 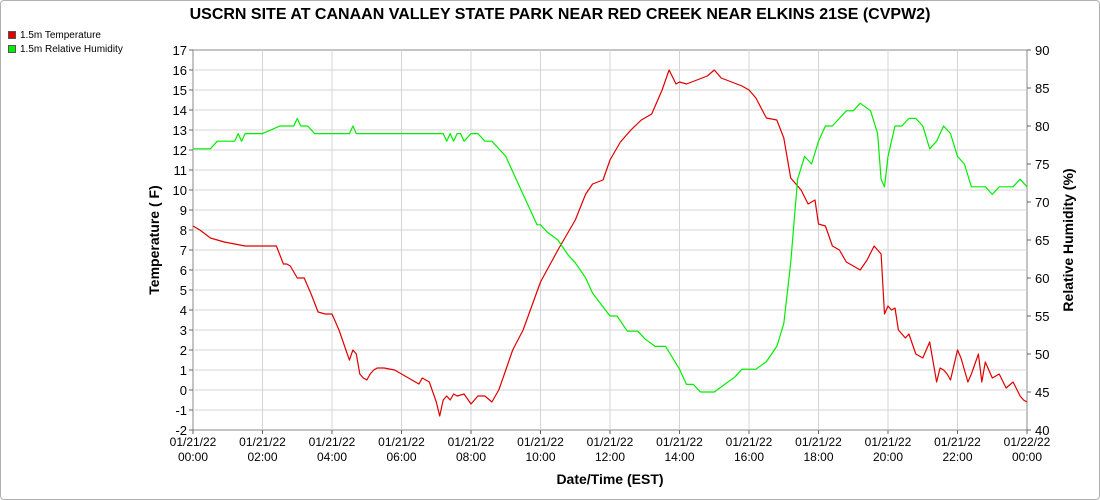 I want to click on y-tick-label: 2, so click(x=183, y=350).